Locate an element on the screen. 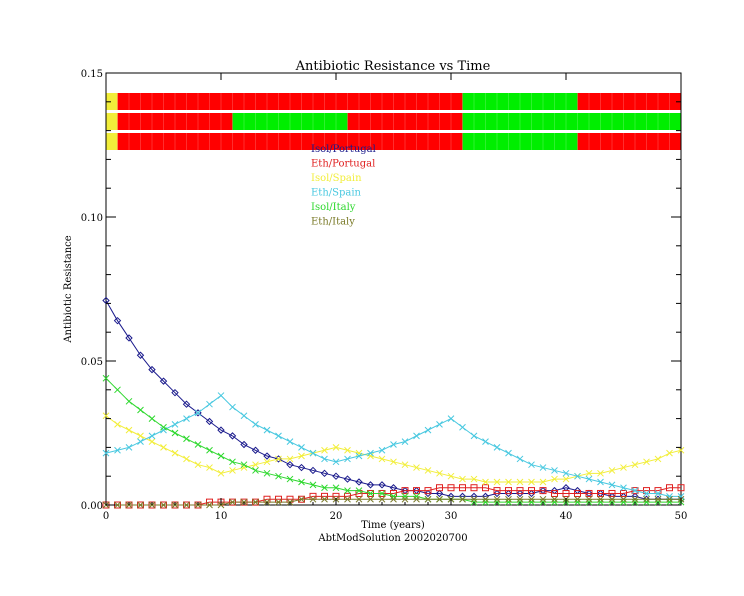 This screenshot has height=596, width=744. chart-title: Antibiotic Resistance vs Time is located at coordinates (393, 66).